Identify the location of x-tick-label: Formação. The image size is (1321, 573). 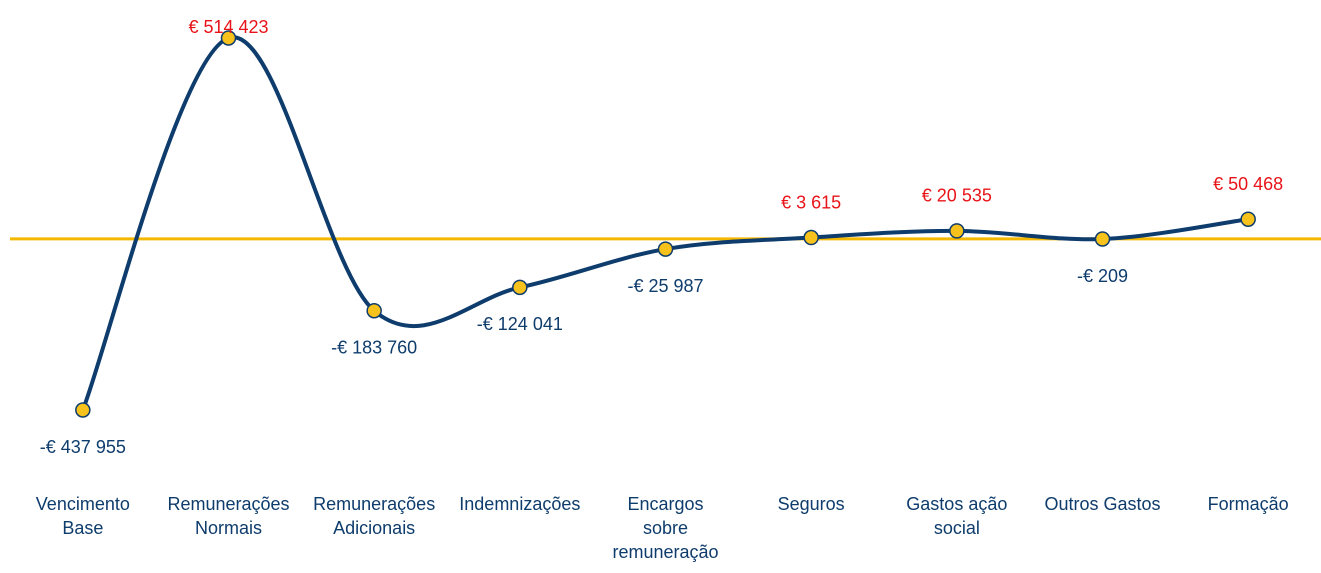
(1248, 504).